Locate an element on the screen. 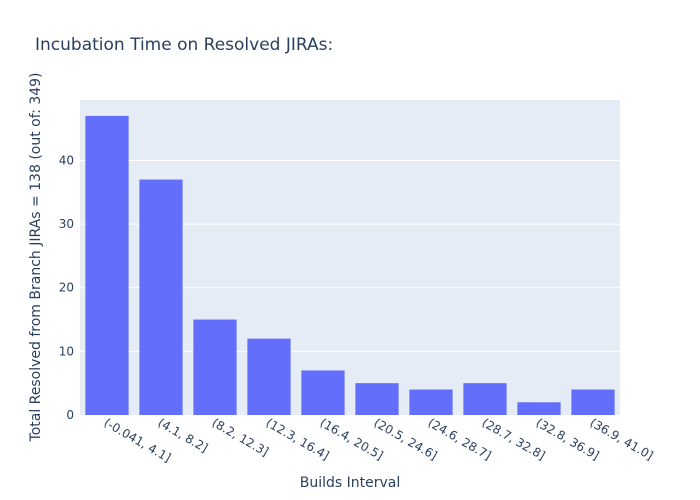 This screenshot has width=700, height=500. chart-title: Incubation Time on Resolved JIRAs: is located at coordinates (184, 45).